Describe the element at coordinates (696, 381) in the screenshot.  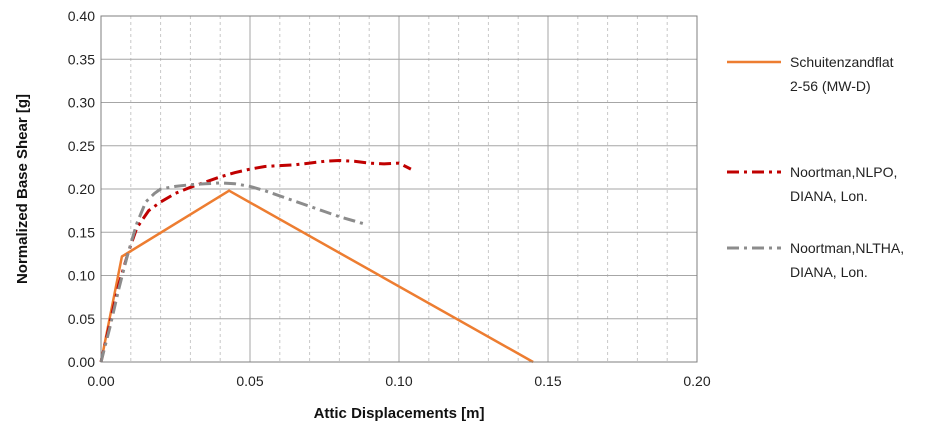
I see `x-tick-label: 0.20` at that location.